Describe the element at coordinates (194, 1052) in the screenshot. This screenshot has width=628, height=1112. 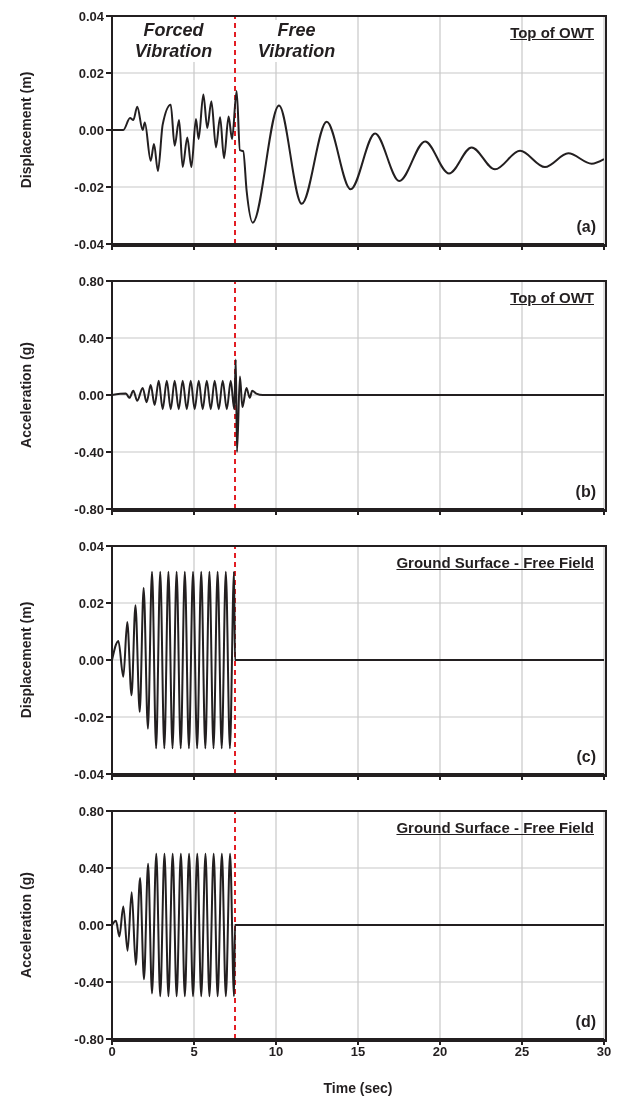
I see `x-tick-label: 5` at that location.